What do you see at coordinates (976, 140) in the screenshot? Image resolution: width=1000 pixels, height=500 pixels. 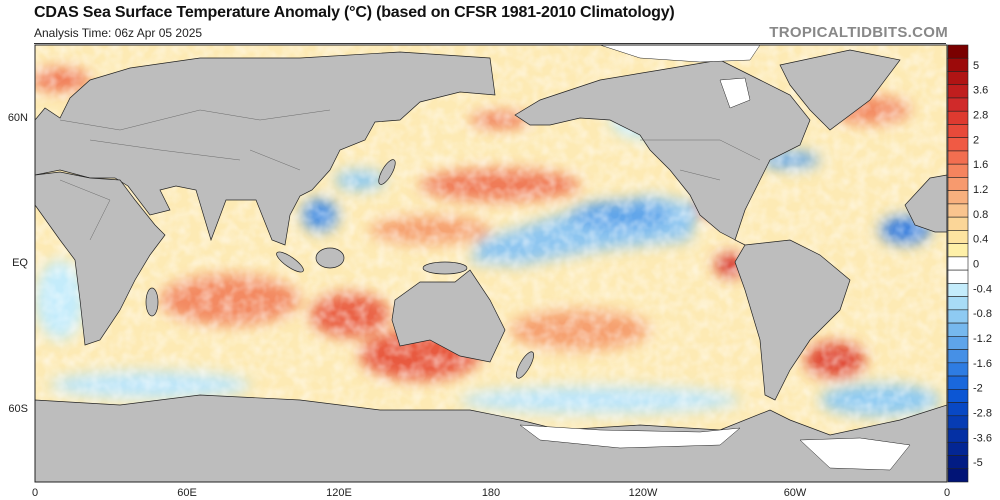 I see `colorbar-label: 2` at bounding box center [976, 140].